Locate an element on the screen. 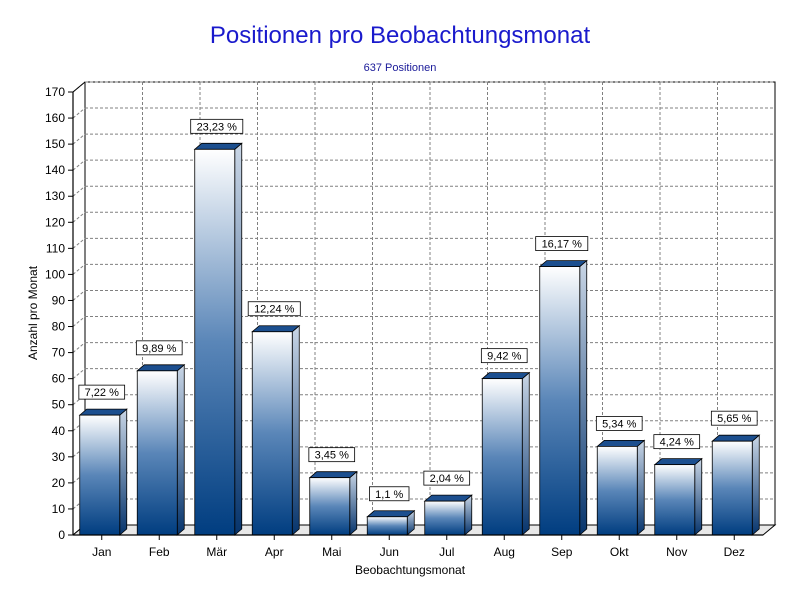 The image size is (800, 600). data-label-text: 5,34 % is located at coordinates (619, 424).